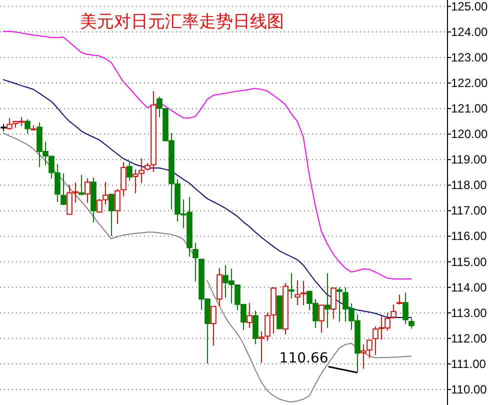  What do you see at coordinates (469, 236) in the screenshot?
I see `y-tick-label: 116.00` at bounding box center [469, 236].